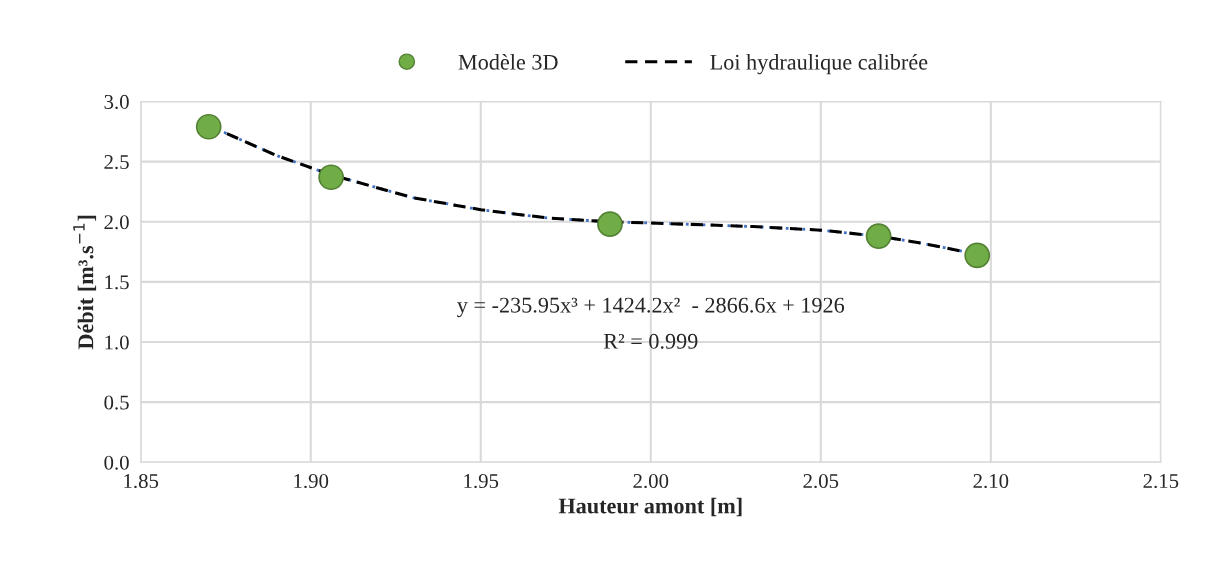  I want to click on x-tick-label: 2.05, so click(821, 481).